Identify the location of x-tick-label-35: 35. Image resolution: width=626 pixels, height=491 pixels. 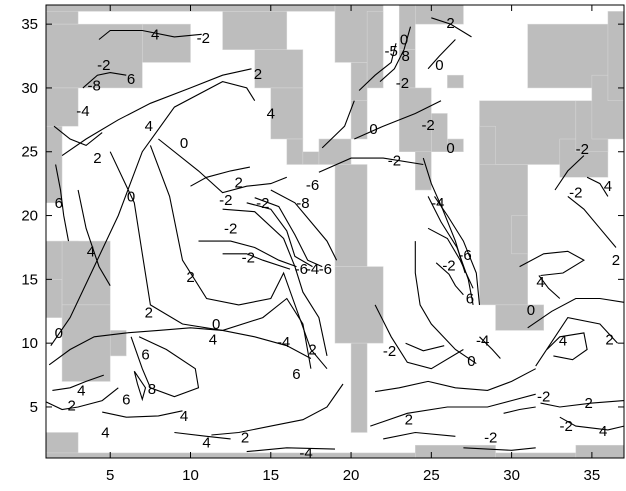
(592, 475).